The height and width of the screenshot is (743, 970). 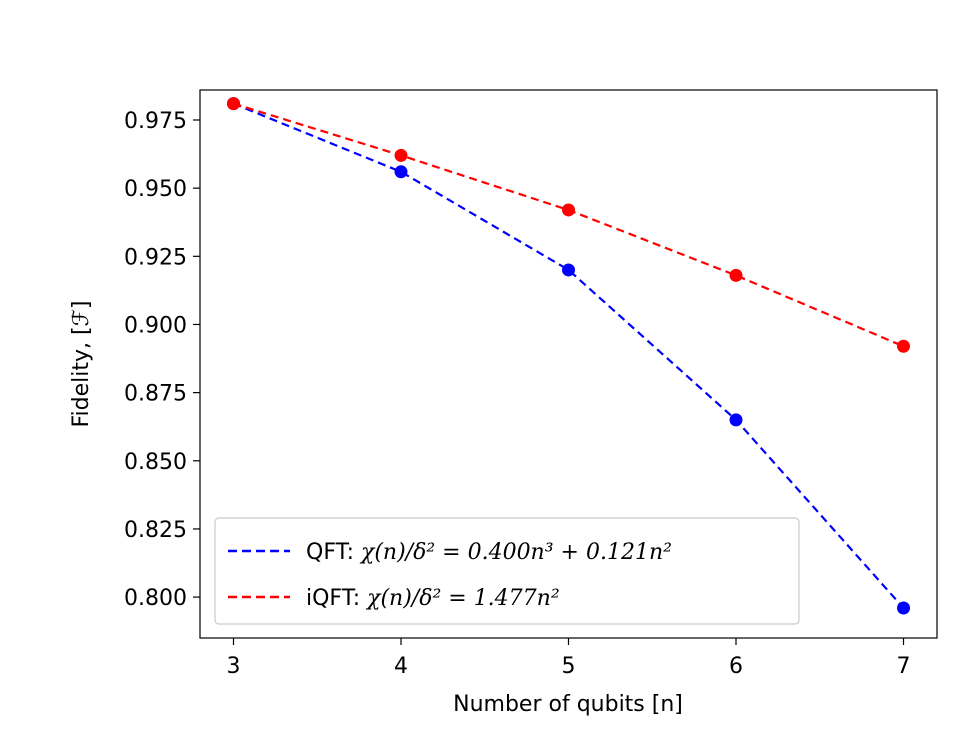 I want to click on legend-label-qft-name: QFT:, so click(x=333, y=552).